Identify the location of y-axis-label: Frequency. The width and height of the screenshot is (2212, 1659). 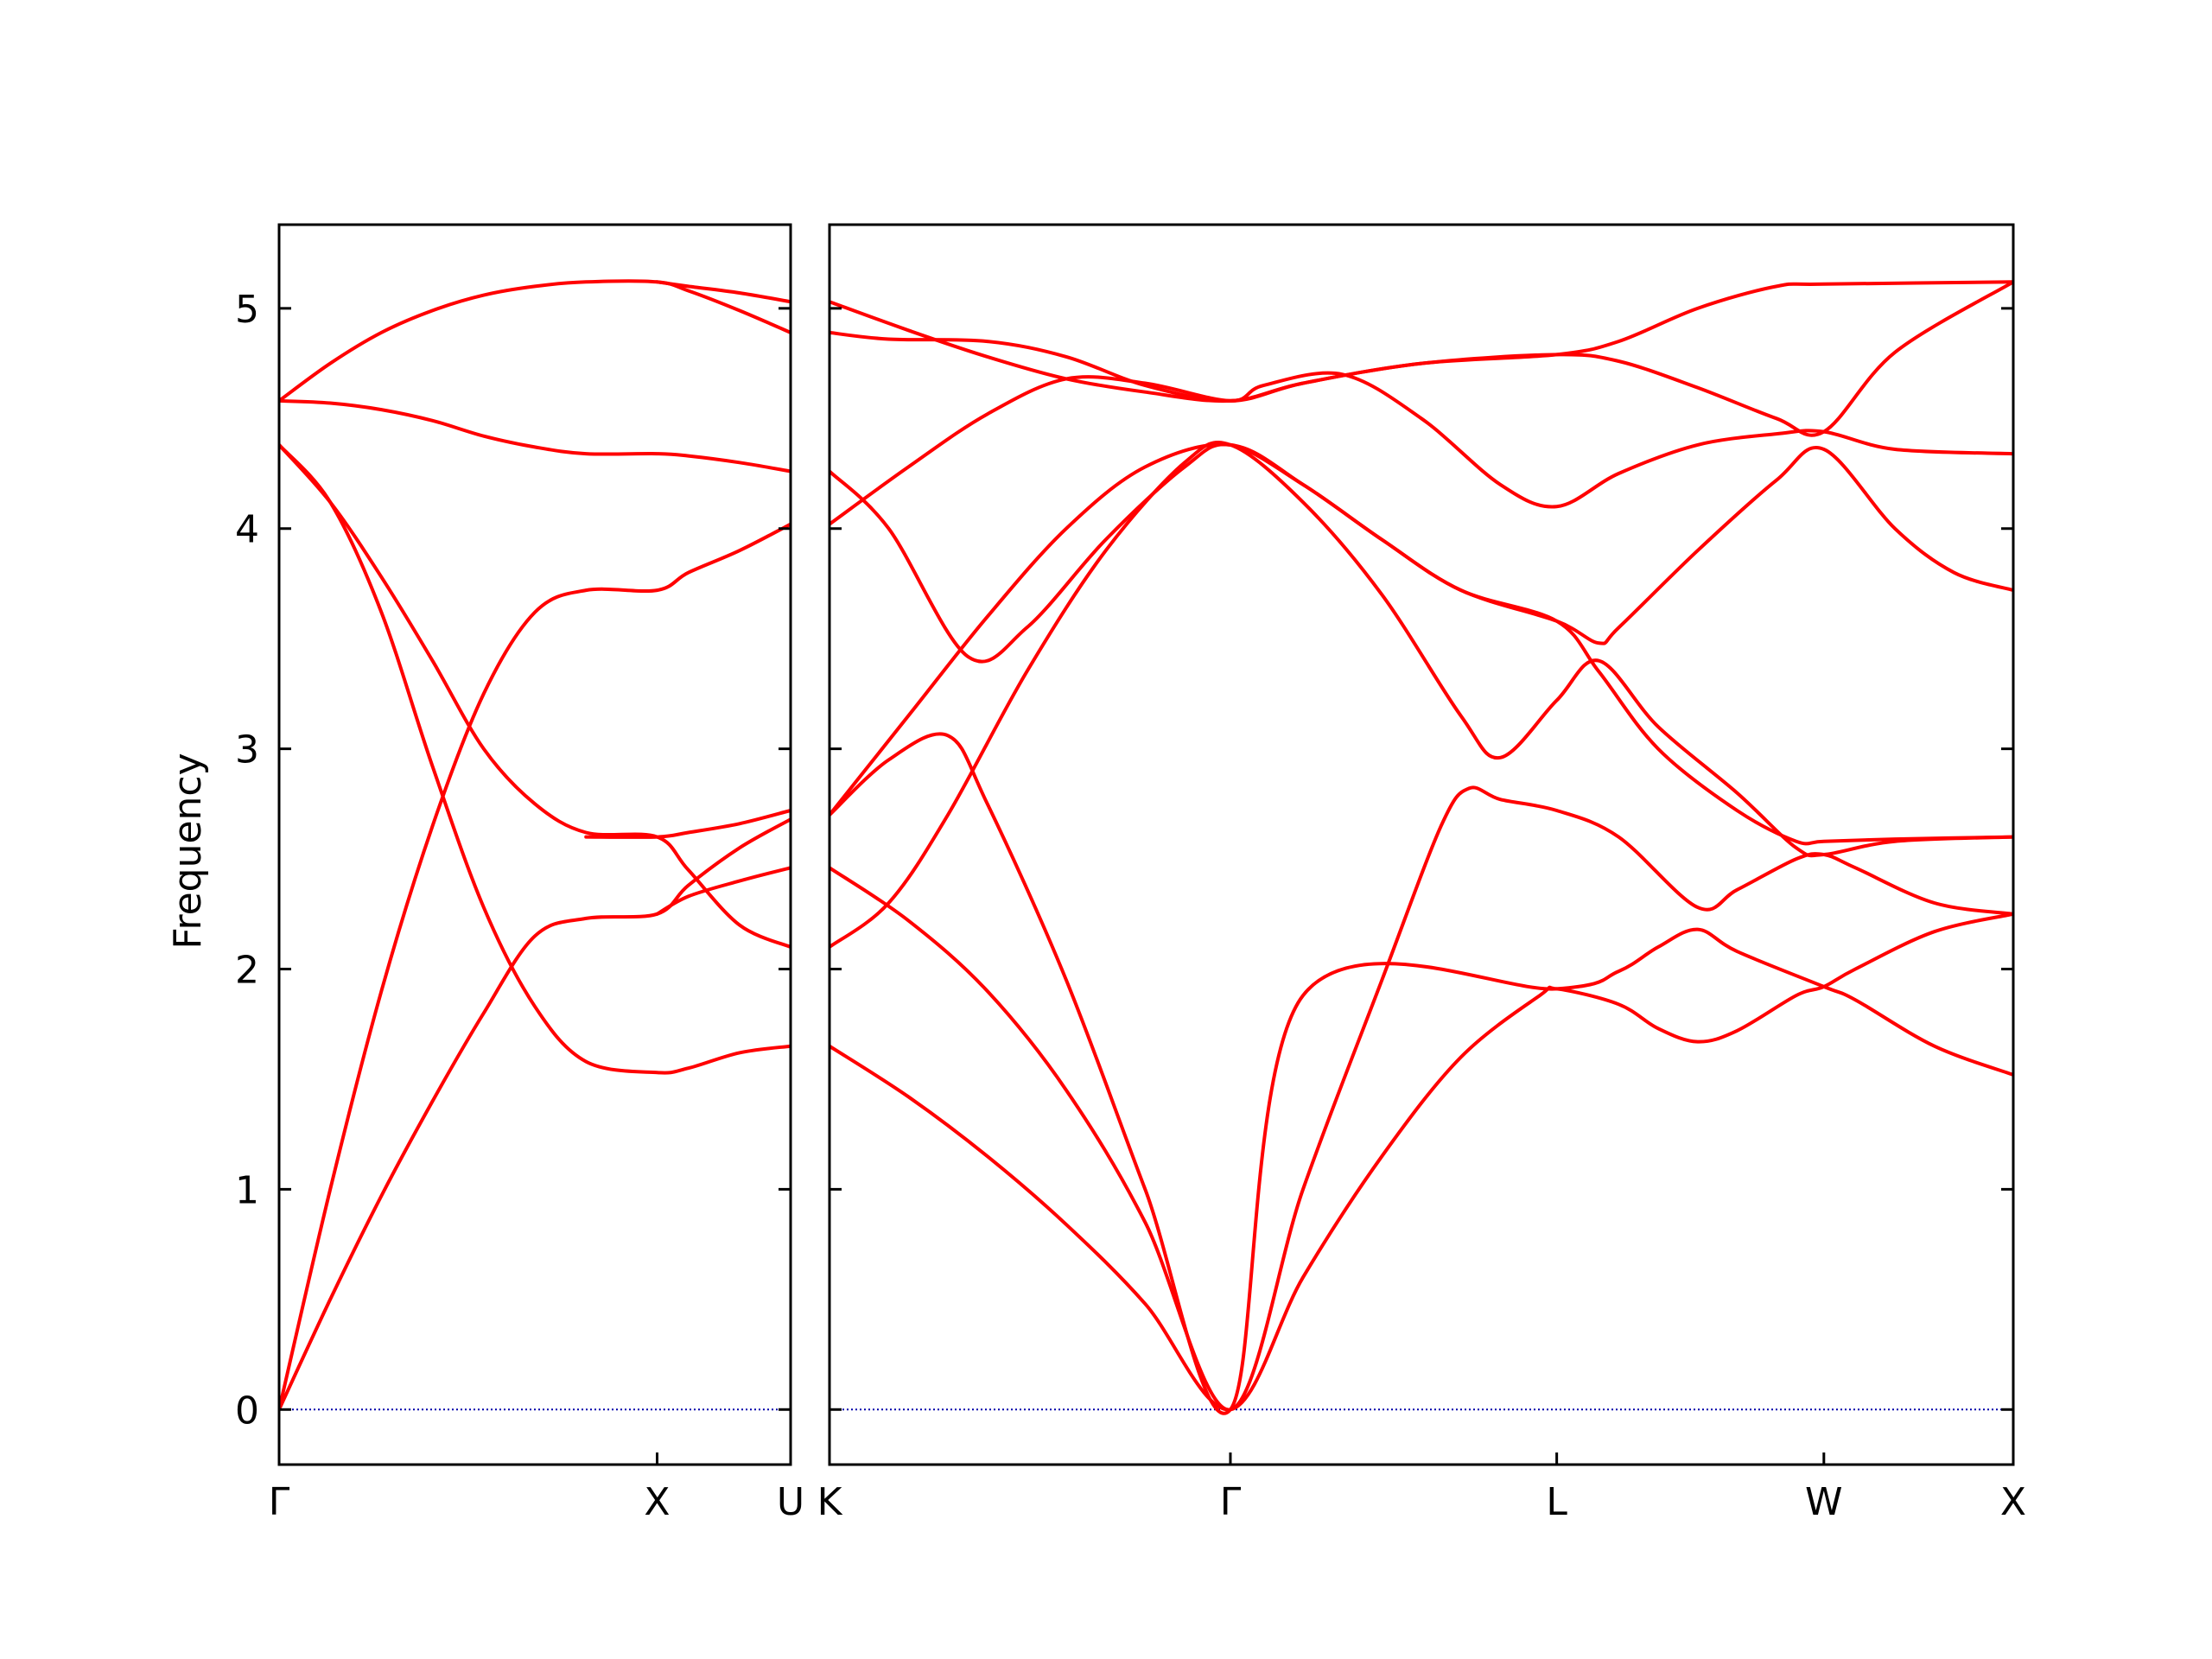
(188, 851).